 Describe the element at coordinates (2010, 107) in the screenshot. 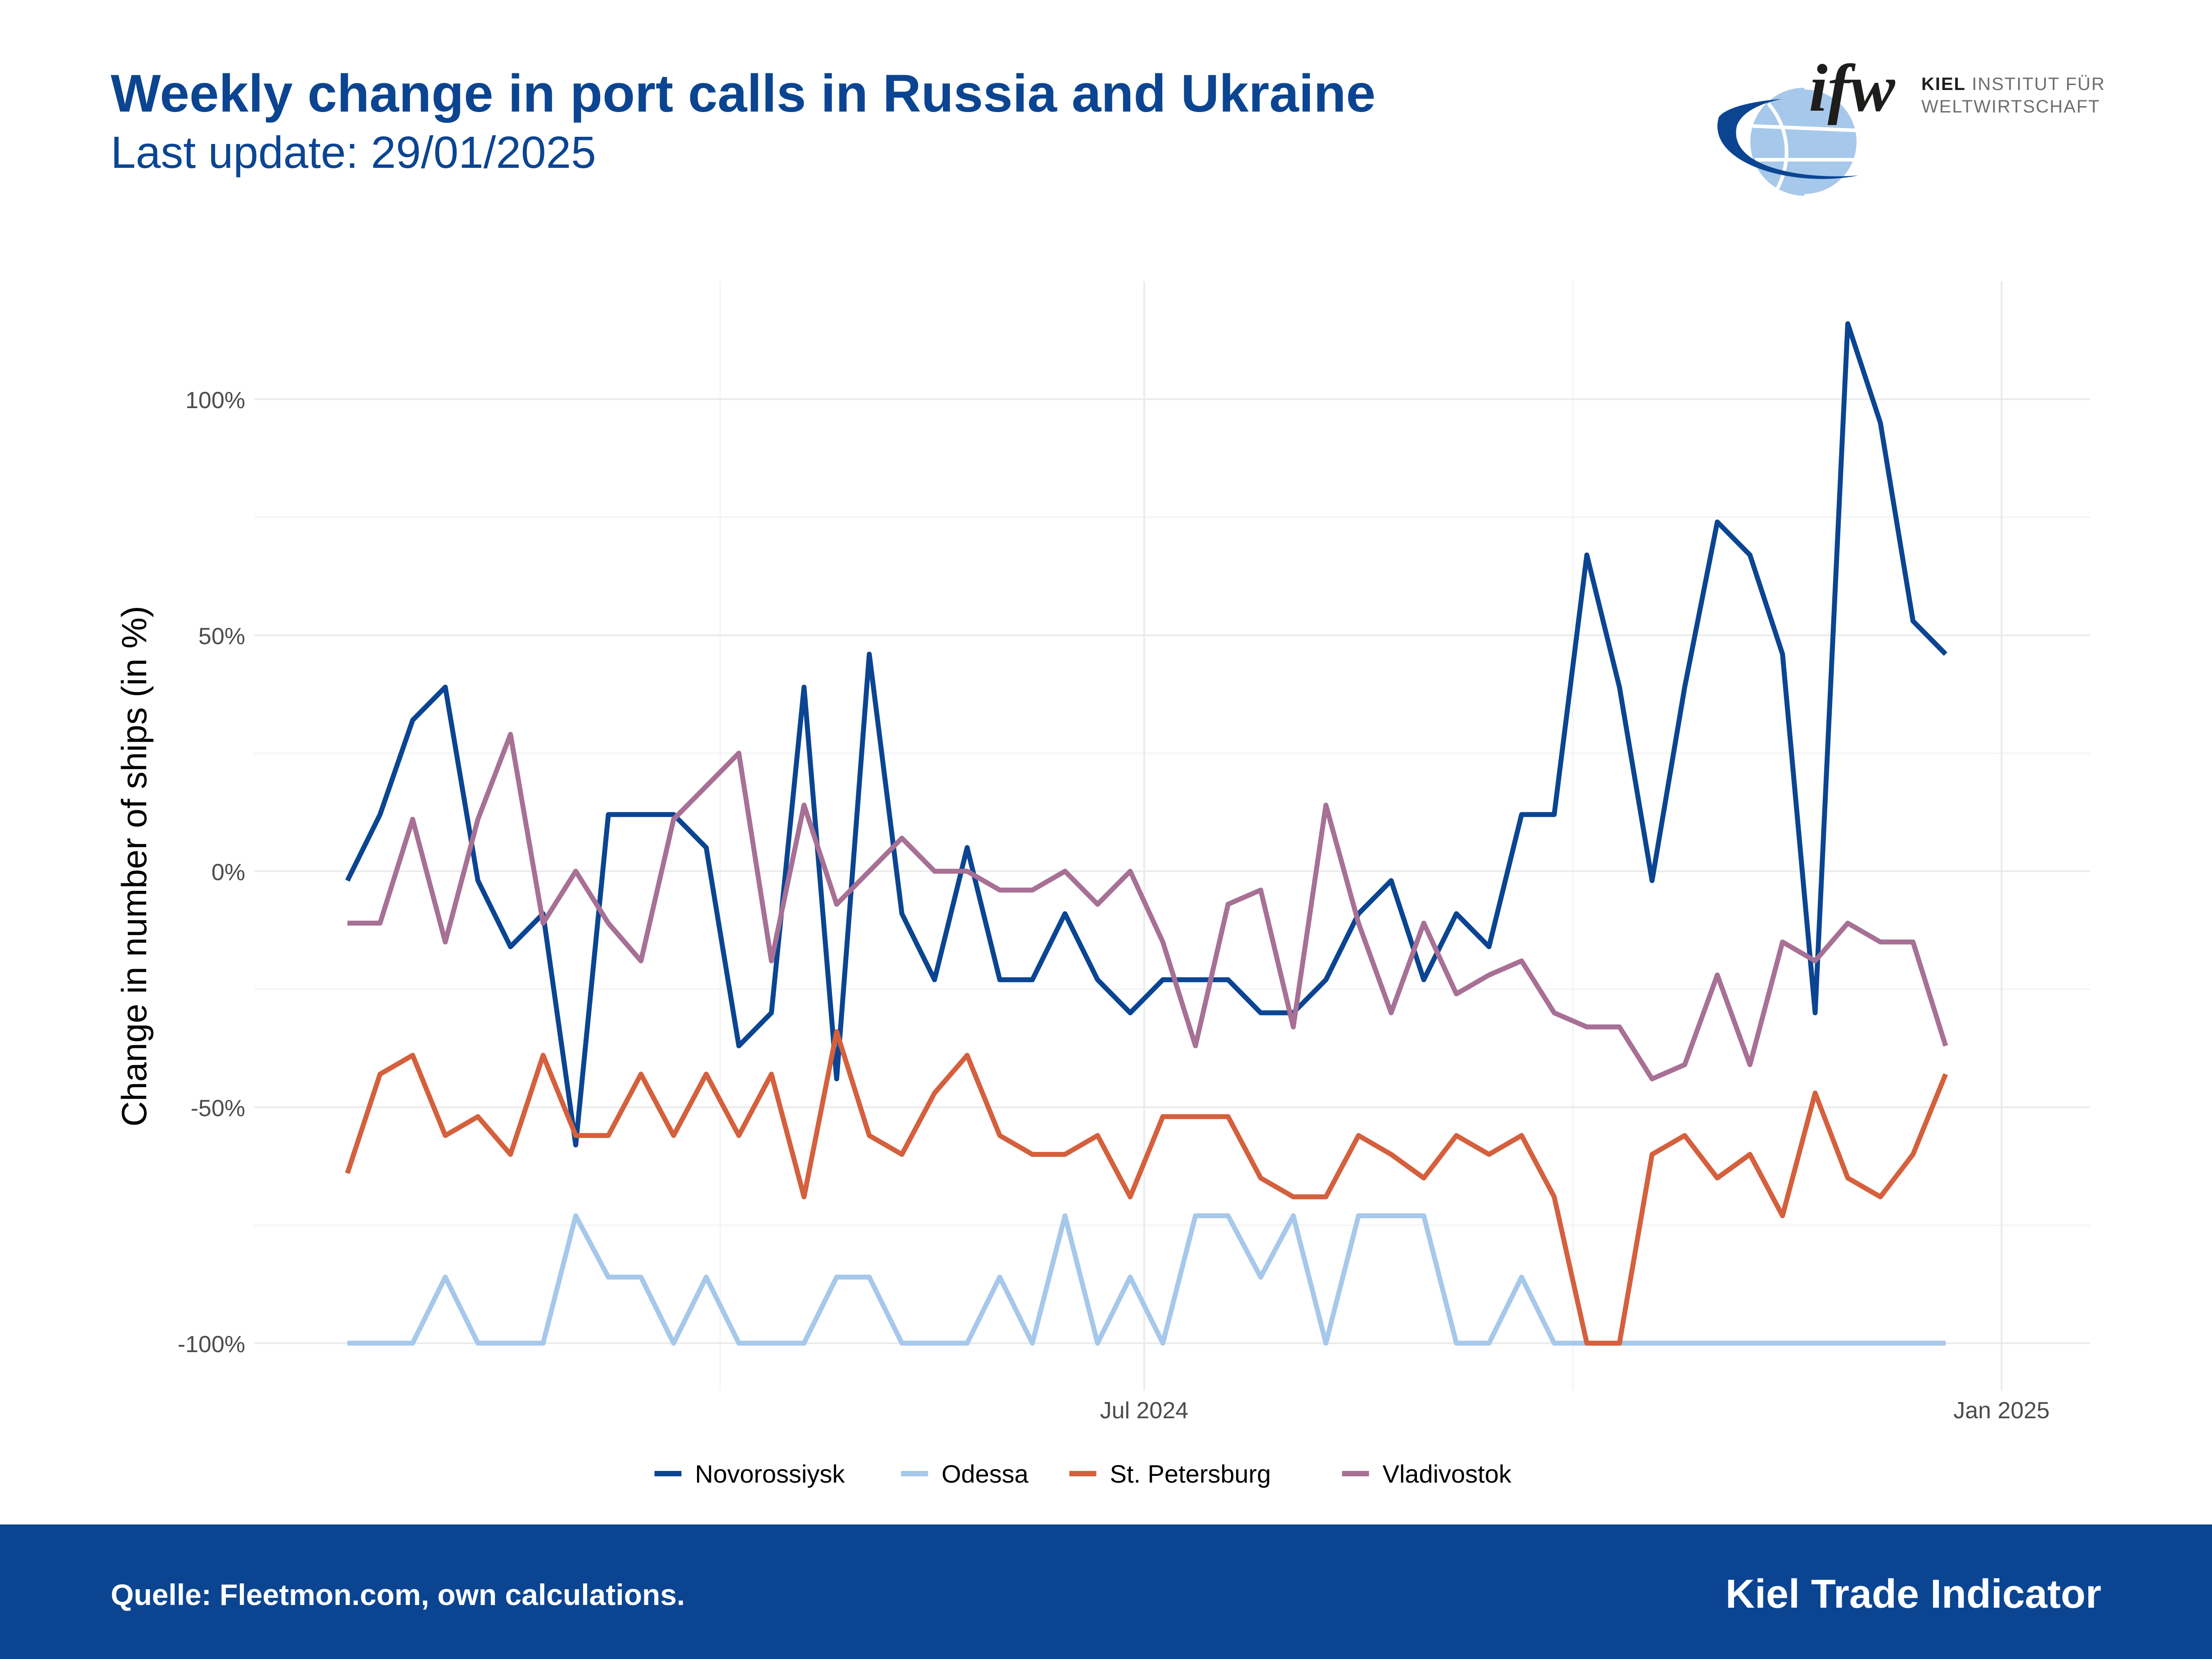

I see `logo-institute-line2: WELTWIRTSCHAFT` at that location.